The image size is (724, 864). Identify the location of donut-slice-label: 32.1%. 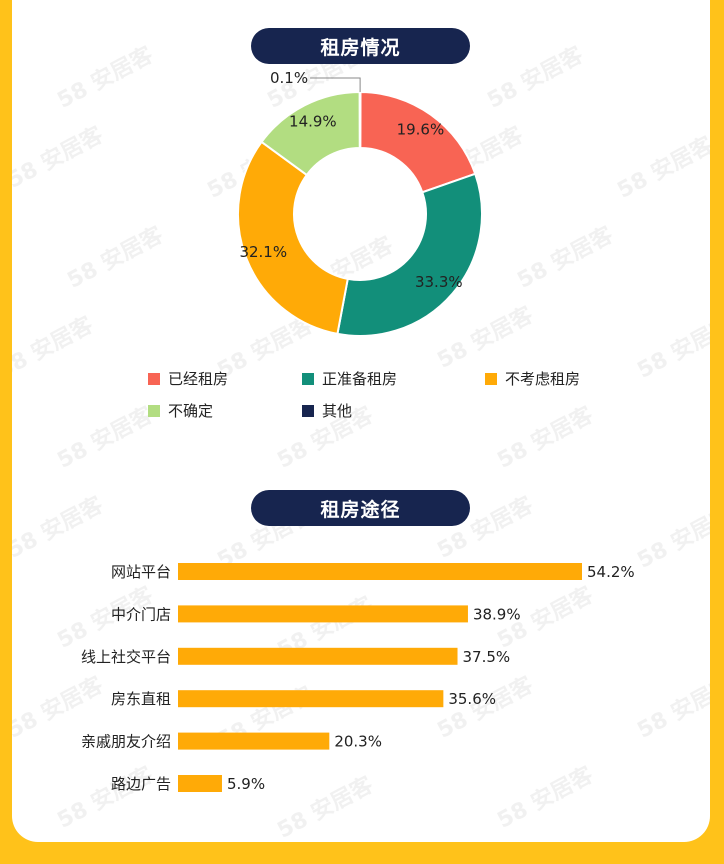
(263, 252).